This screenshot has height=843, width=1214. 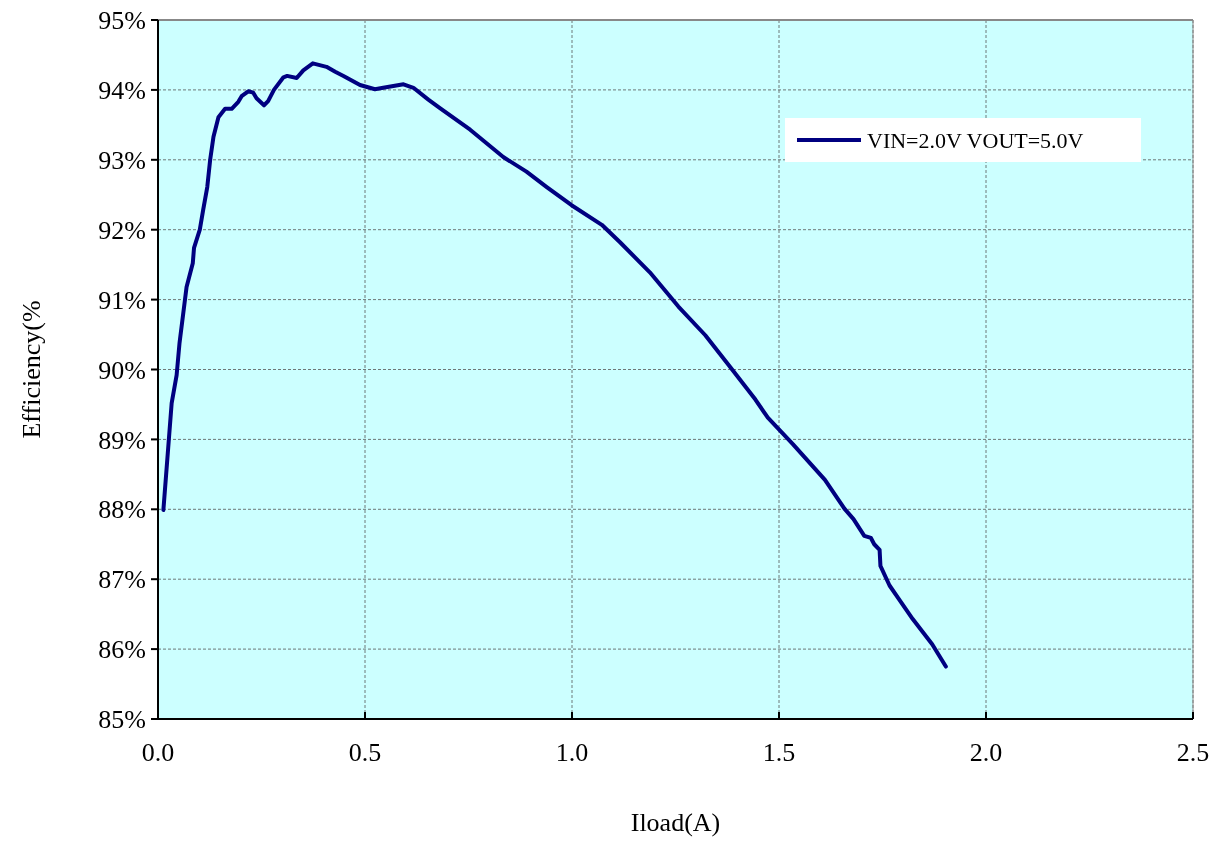 I want to click on y-tick-label: 88%, so click(x=122, y=510).